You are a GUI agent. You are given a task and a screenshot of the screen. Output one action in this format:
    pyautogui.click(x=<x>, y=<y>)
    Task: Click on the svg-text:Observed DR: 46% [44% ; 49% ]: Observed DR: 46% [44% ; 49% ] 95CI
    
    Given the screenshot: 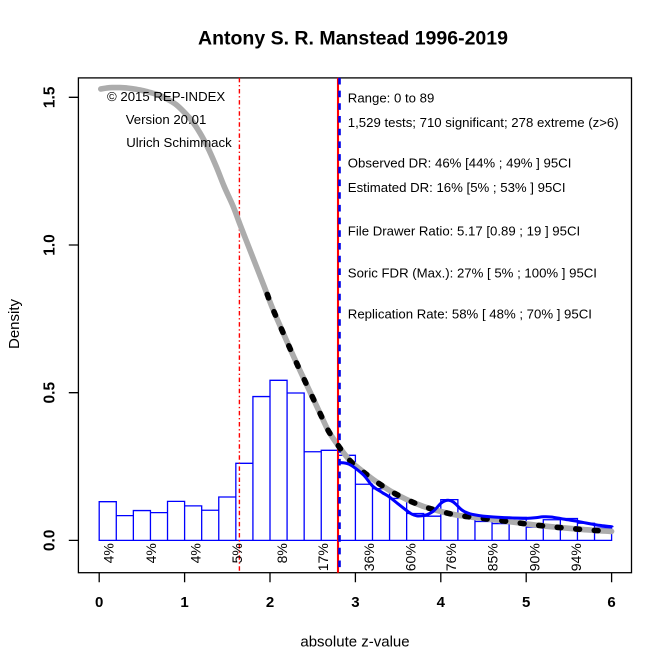 What is the action you would take?
    pyautogui.click(x=460, y=162)
    